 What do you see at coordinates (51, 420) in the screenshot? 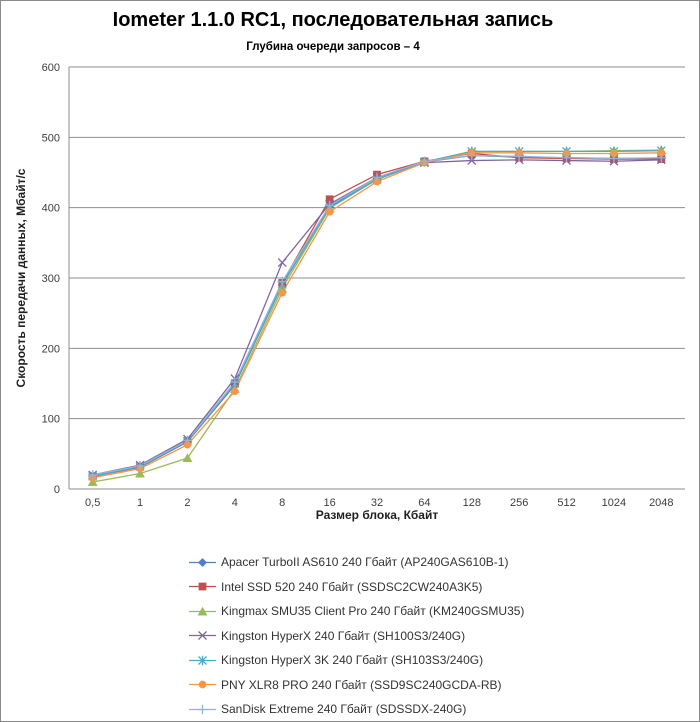
I see `y-tick-label: 100` at bounding box center [51, 420].